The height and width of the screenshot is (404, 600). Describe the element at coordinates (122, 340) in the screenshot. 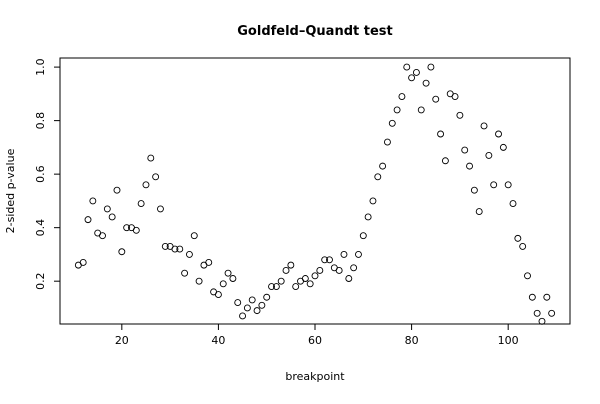

I see `x-tick-label: 20` at that location.